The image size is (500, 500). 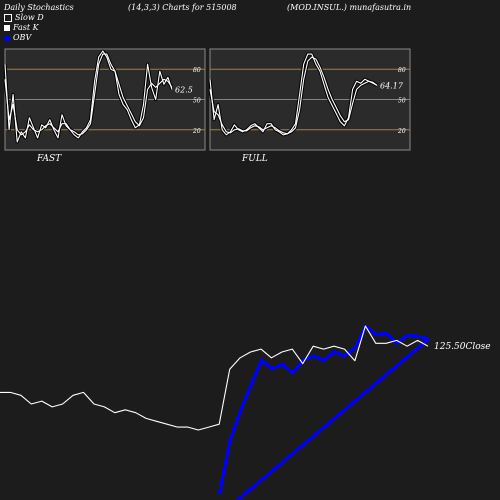 I want to click on legend-item-obv: OBV, so click(x=24, y=38).